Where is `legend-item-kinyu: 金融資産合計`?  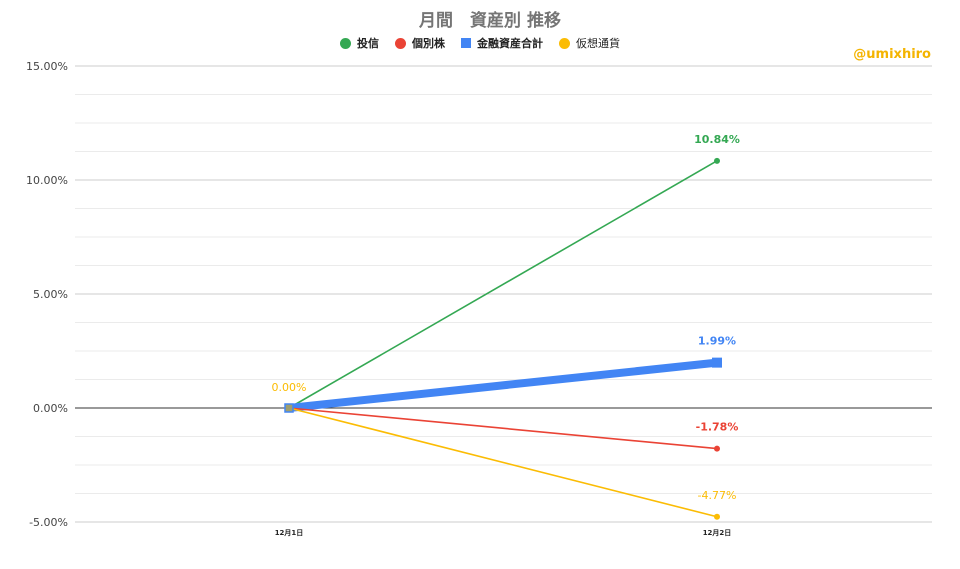
legend-item-kinyu: 金融資産合計 is located at coordinates (502, 43).